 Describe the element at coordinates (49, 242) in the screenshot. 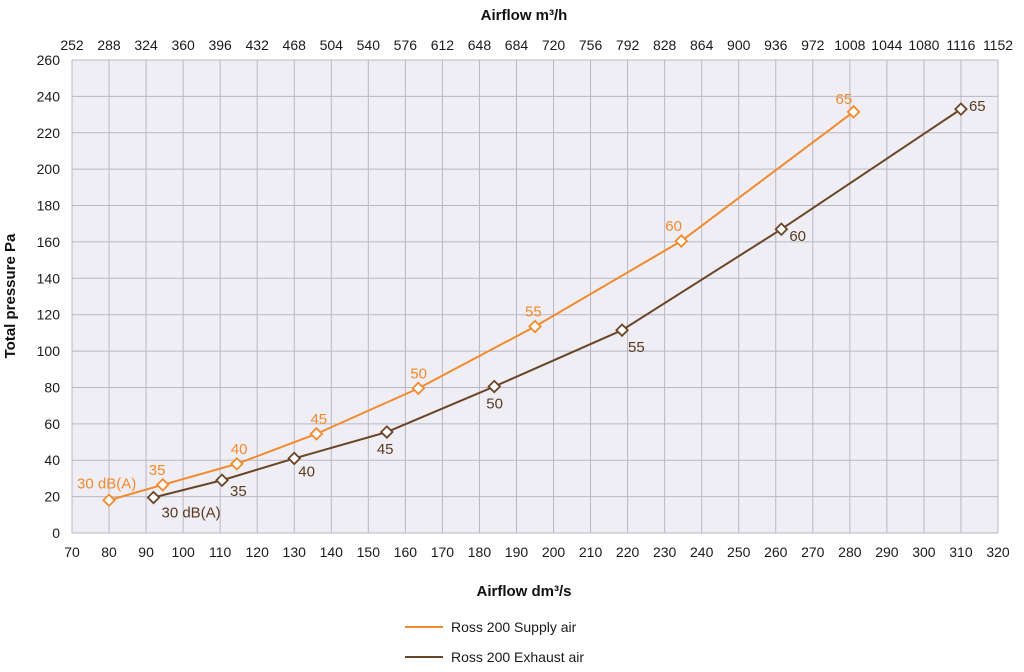

I see `y-tick-label: 160` at that location.